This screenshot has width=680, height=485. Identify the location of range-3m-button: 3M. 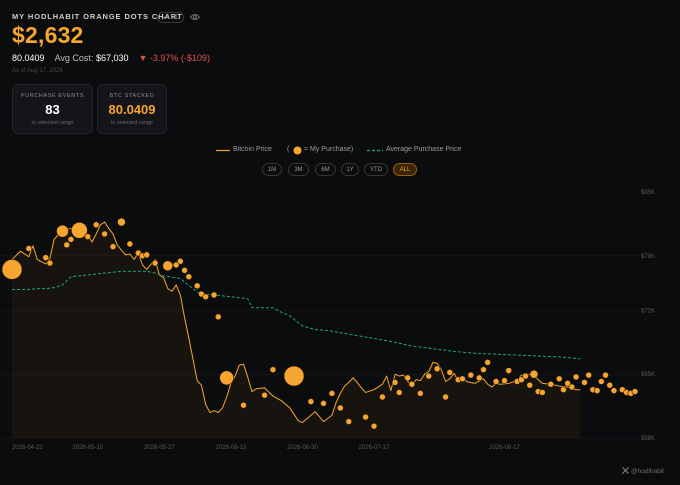
(298, 169).